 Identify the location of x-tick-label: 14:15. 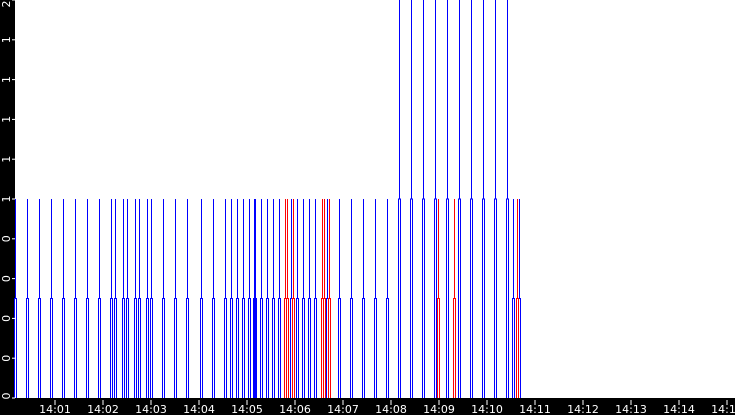
(723, 409).